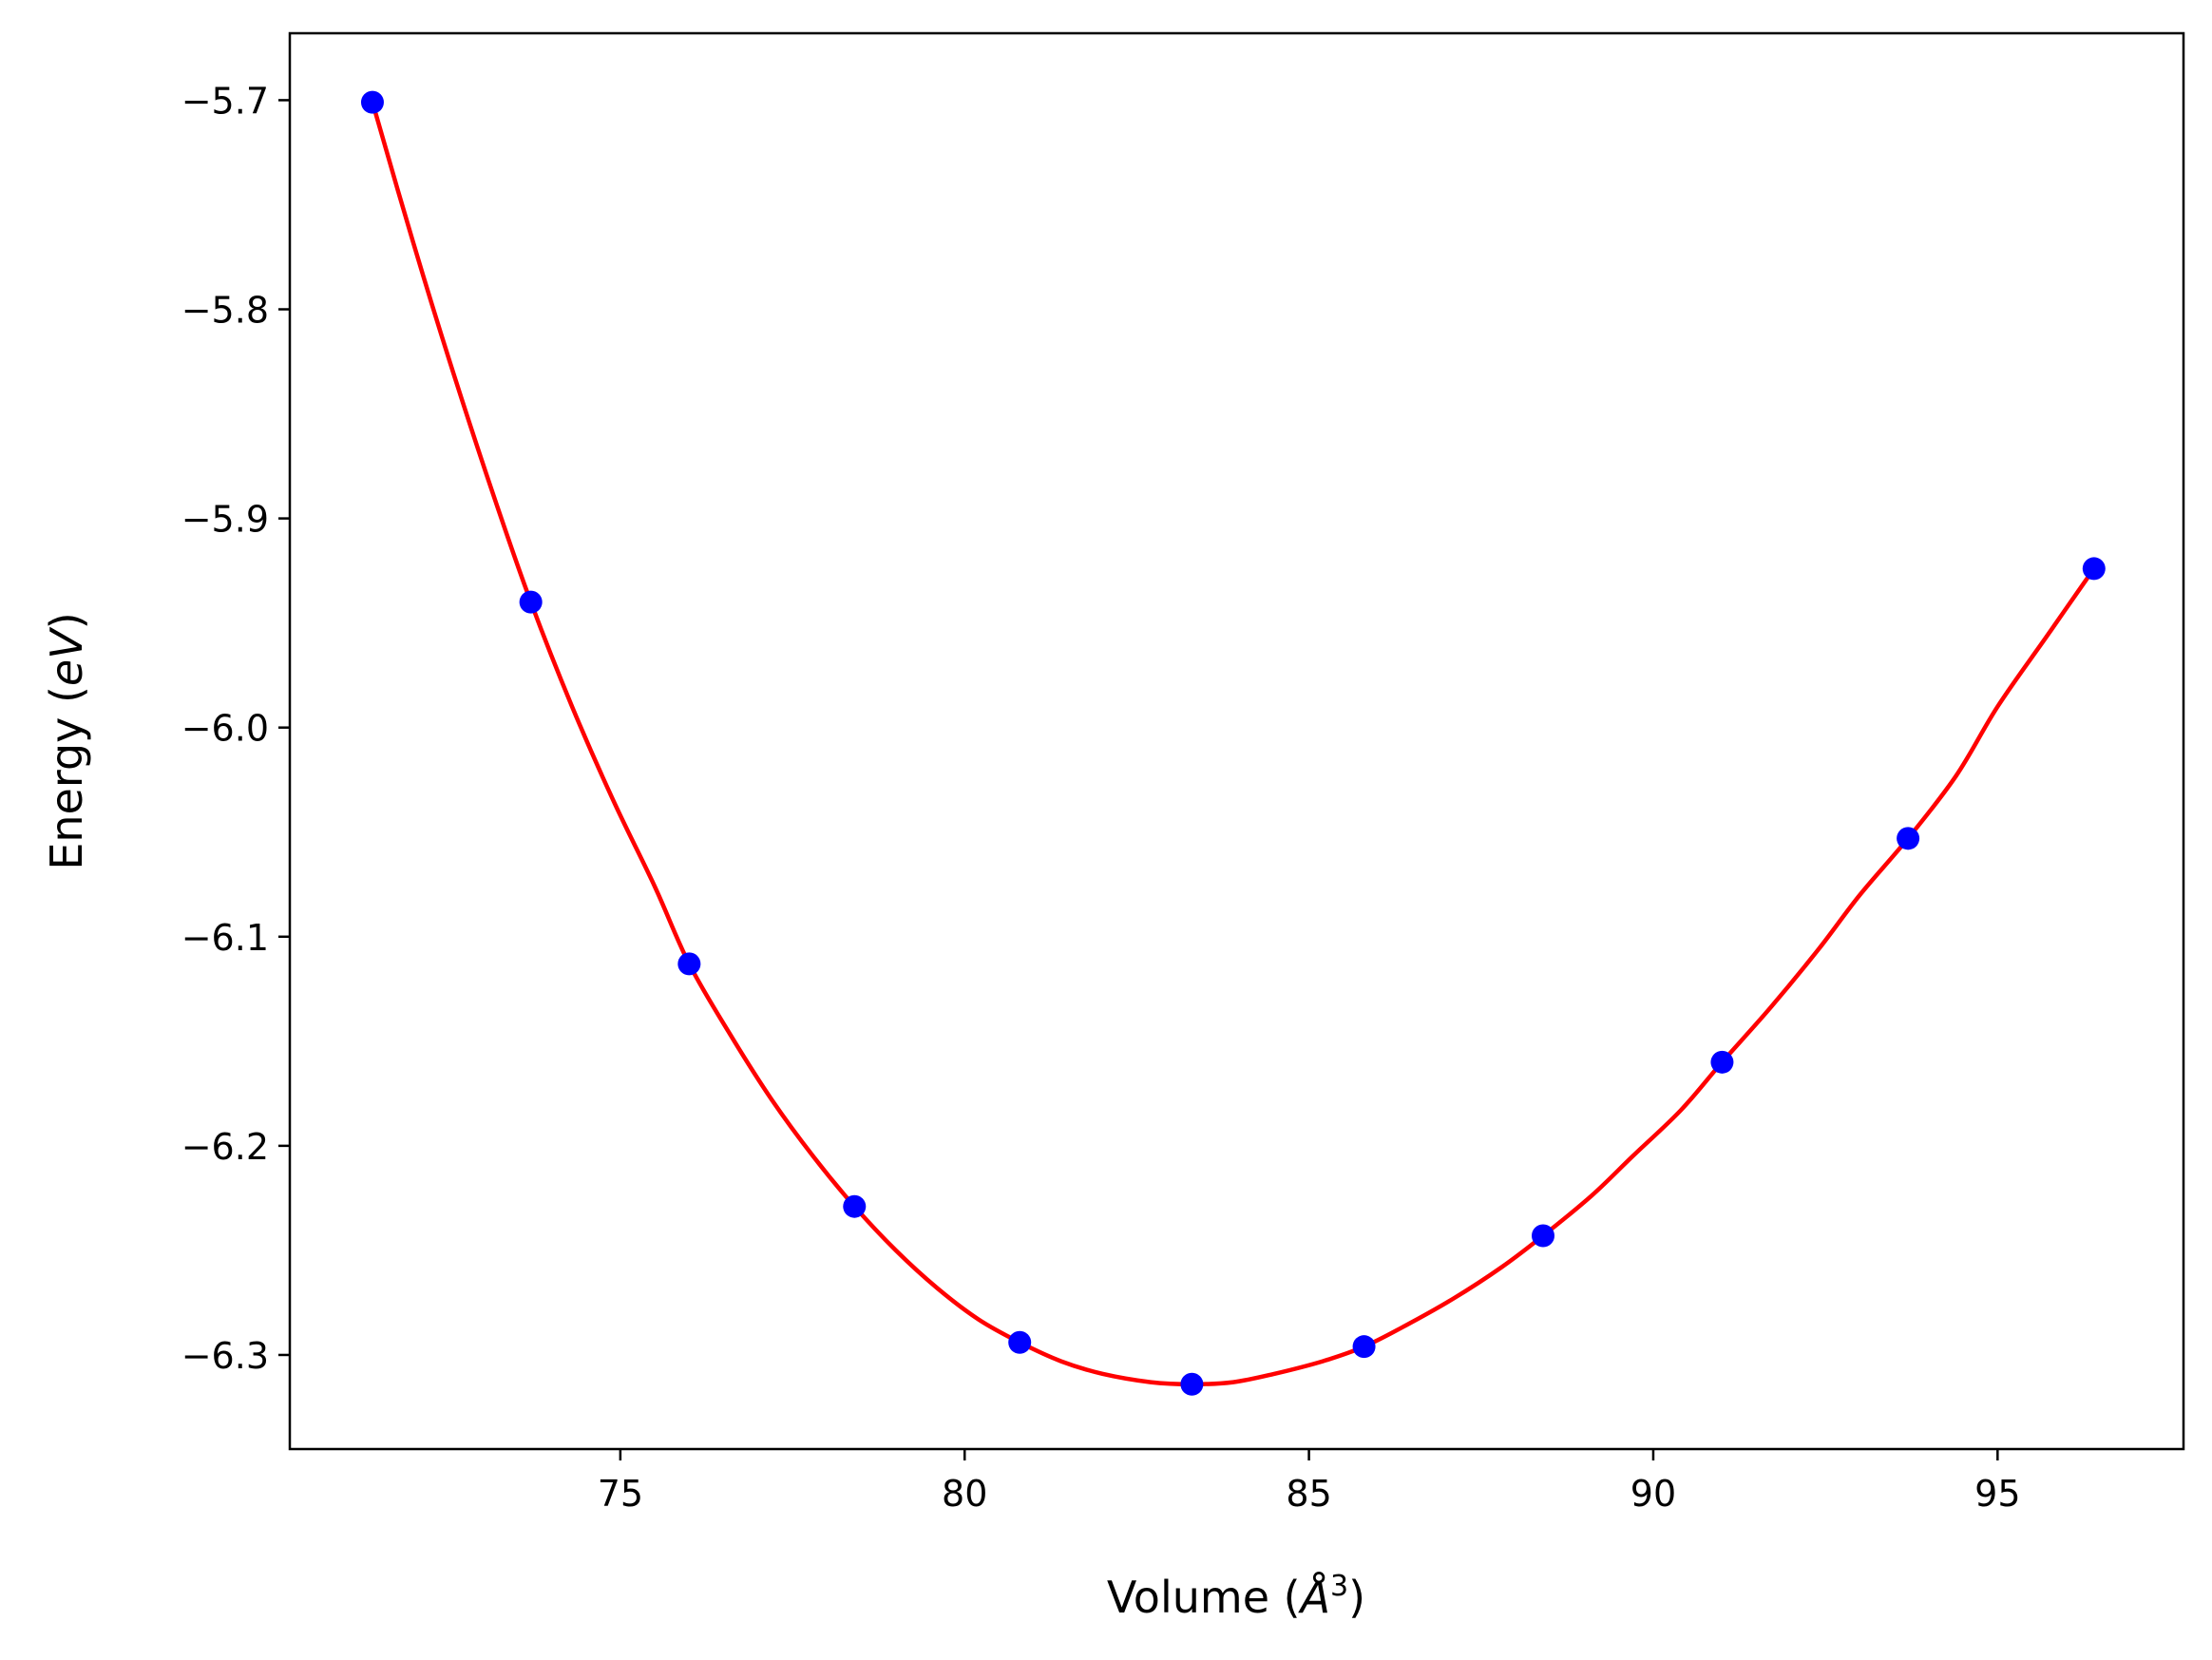 The width and height of the screenshot is (2212, 1660). I want to click on x-tick-label: 90, so click(1653, 1494).